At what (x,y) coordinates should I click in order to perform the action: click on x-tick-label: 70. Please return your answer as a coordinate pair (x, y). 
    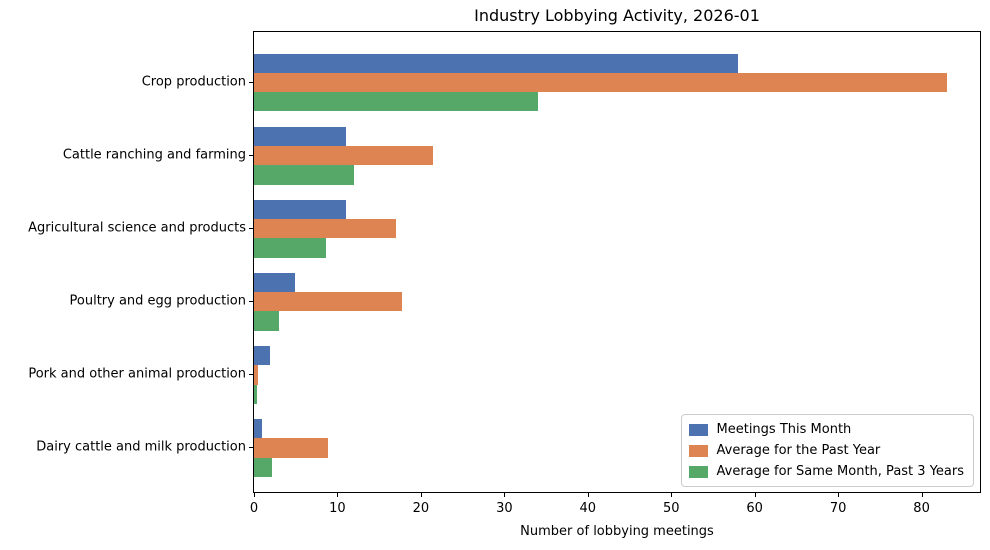
    Looking at the image, I should click on (838, 508).